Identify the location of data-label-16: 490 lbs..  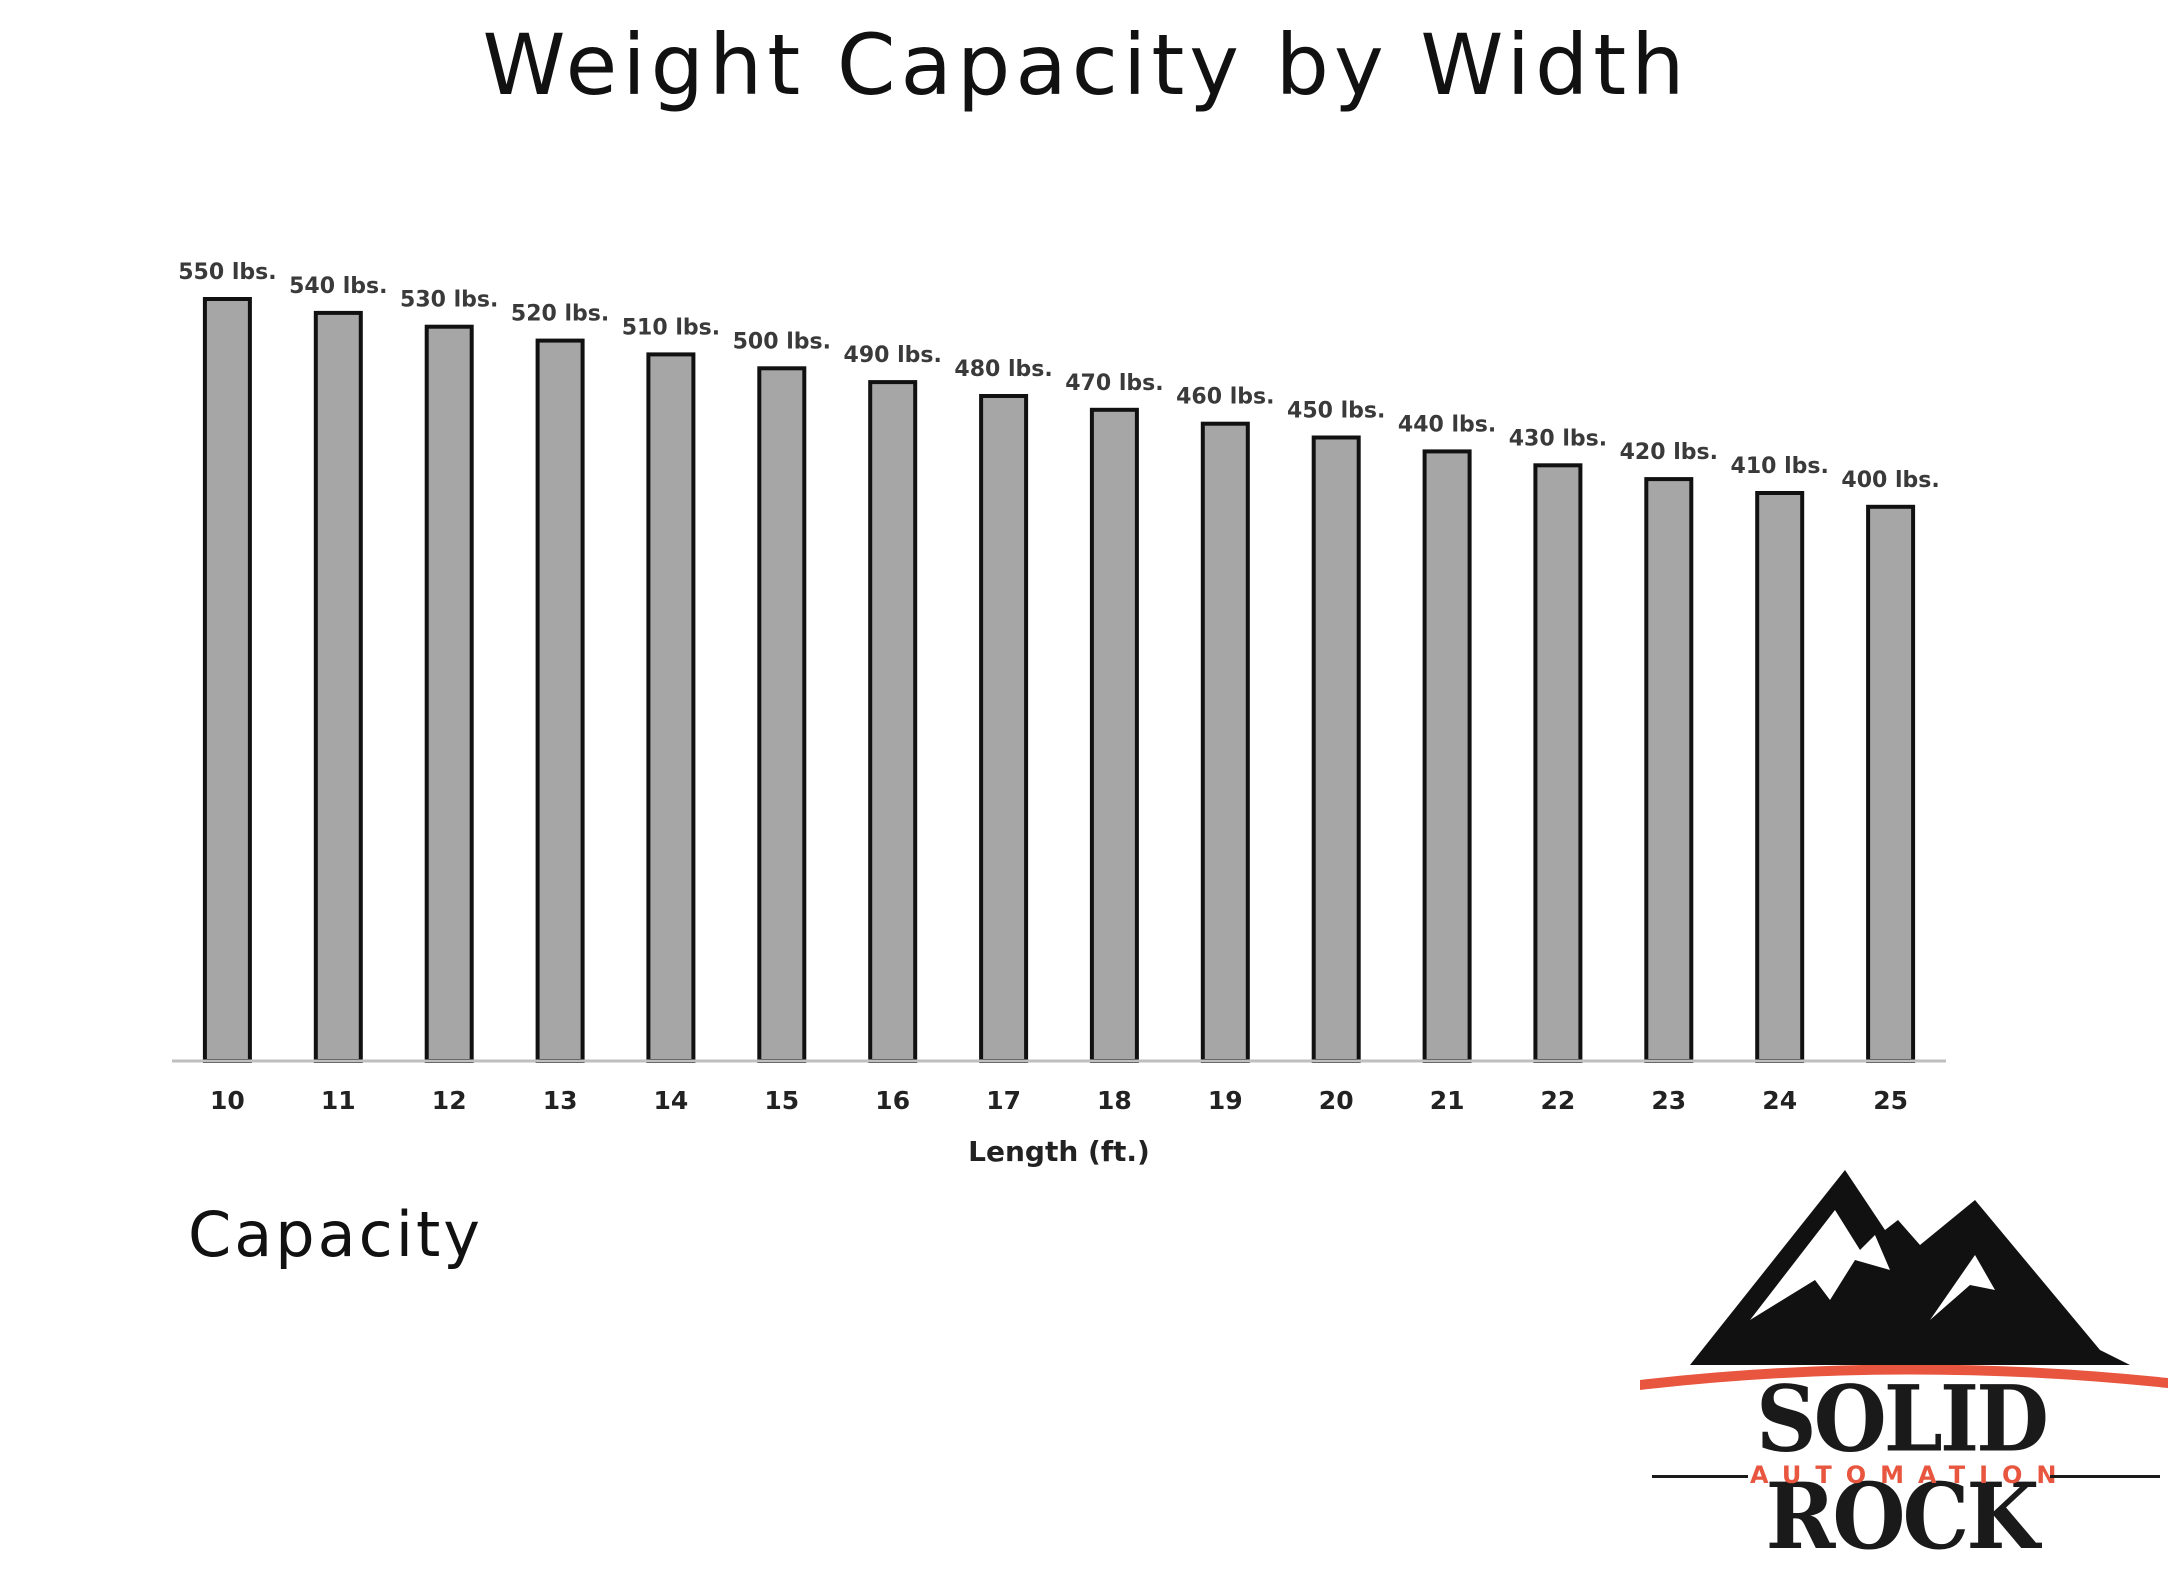
(893, 355).